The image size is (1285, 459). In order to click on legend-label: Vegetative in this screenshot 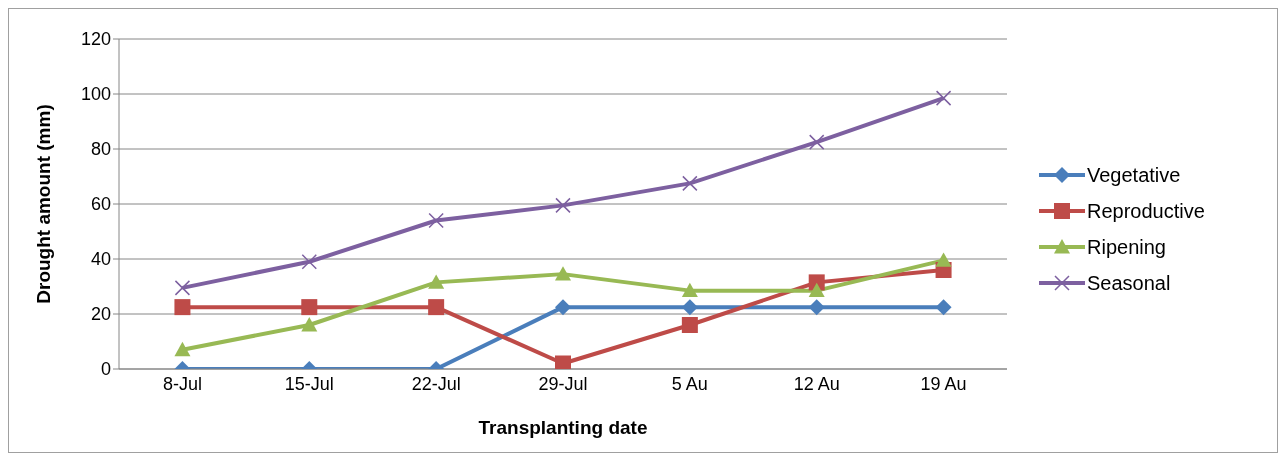, I will do `click(1134, 175)`.